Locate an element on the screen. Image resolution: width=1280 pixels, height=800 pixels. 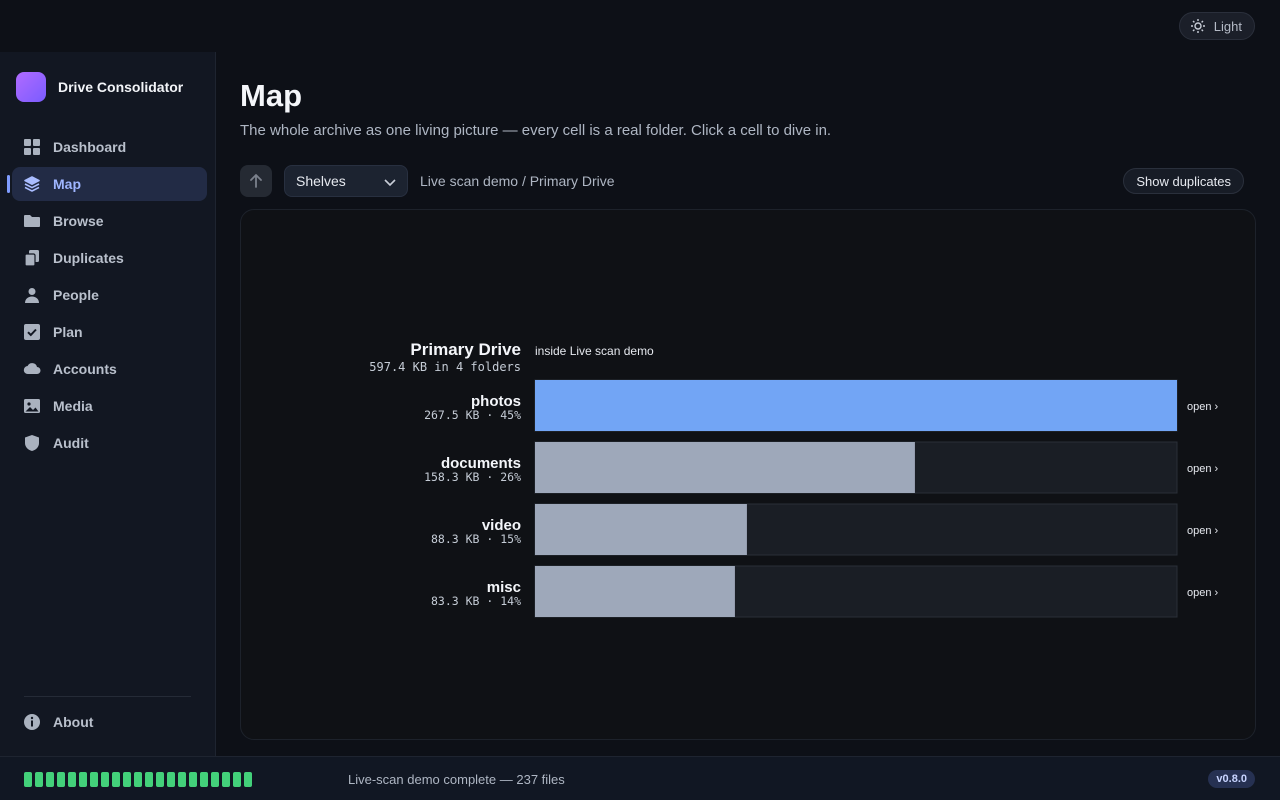
image-icon is located at coordinates (32, 406).